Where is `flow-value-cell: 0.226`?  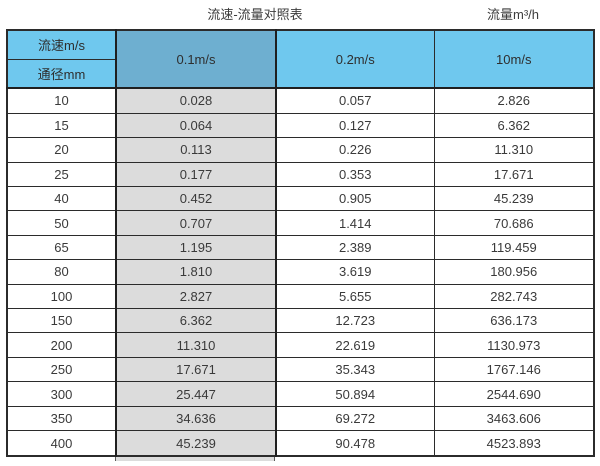
flow-value-cell: 0.226 is located at coordinates (355, 150).